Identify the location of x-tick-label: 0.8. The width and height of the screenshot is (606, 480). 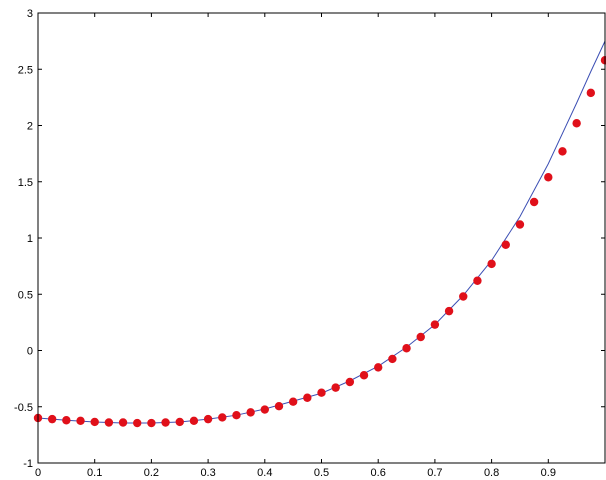
(491, 473).